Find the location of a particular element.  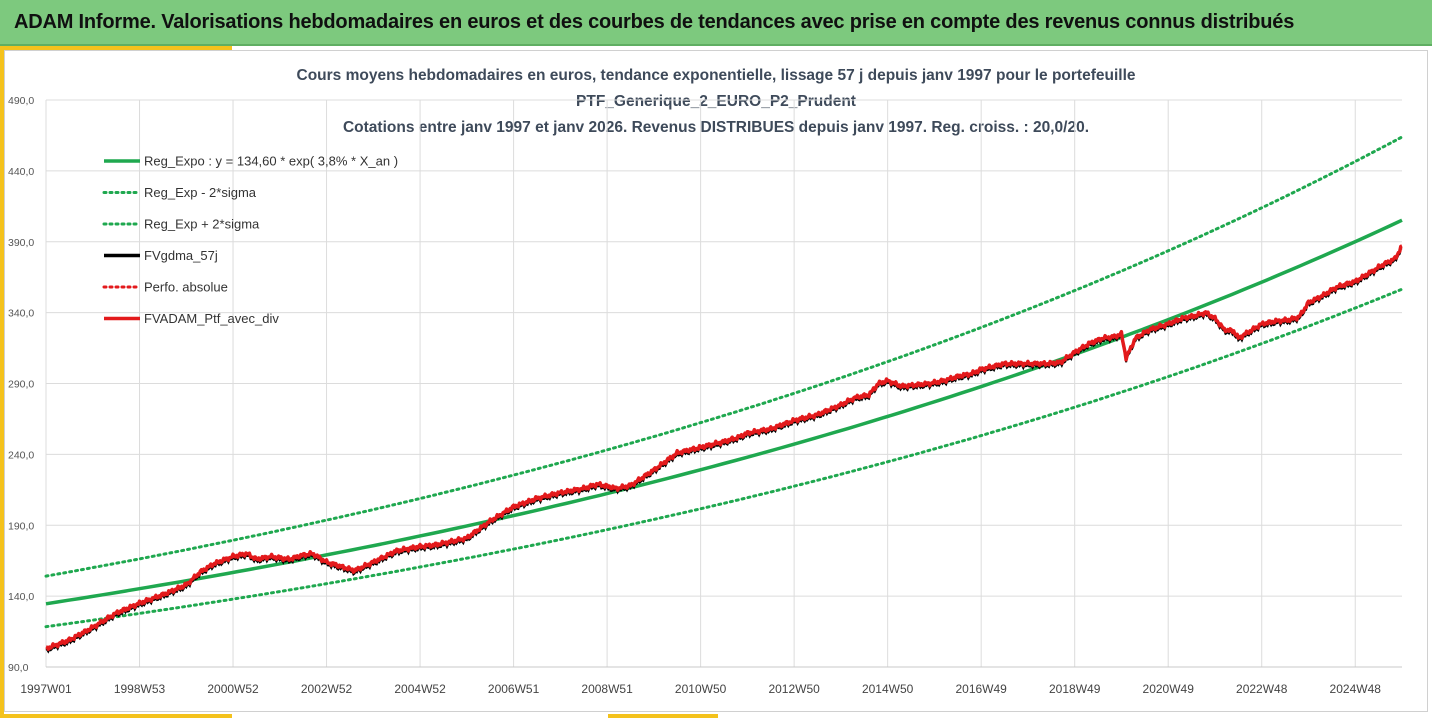

y-tick-label: 490,0 is located at coordinates (21, 101).